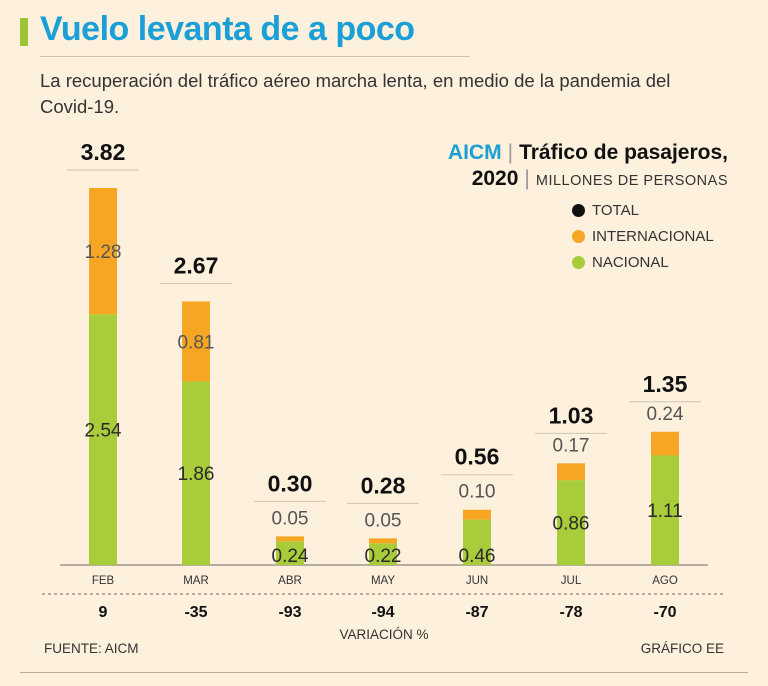  Describe the element at coordinates (495, 178) in the screenshot. I see `chart-year: 2020` at that location.